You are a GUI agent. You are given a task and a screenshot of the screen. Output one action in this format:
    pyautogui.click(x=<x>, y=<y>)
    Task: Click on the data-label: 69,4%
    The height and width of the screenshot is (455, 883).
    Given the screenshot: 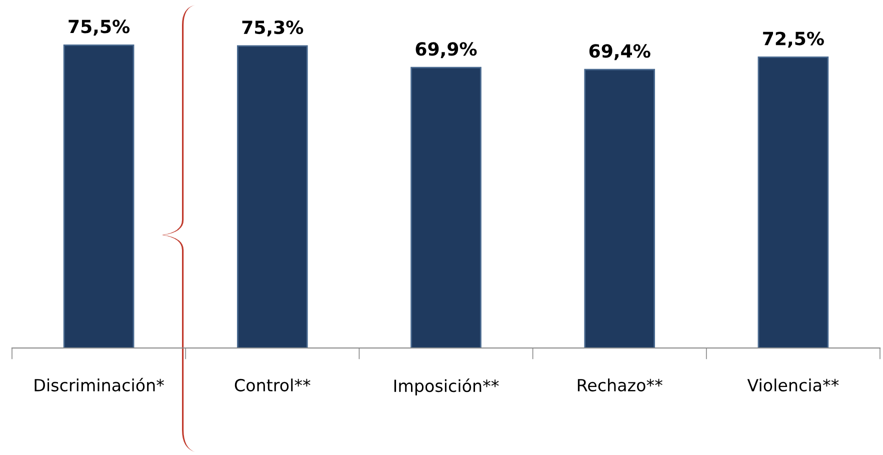 What is the action you would take?
    pyautogui.click(x=619, y=52)
    